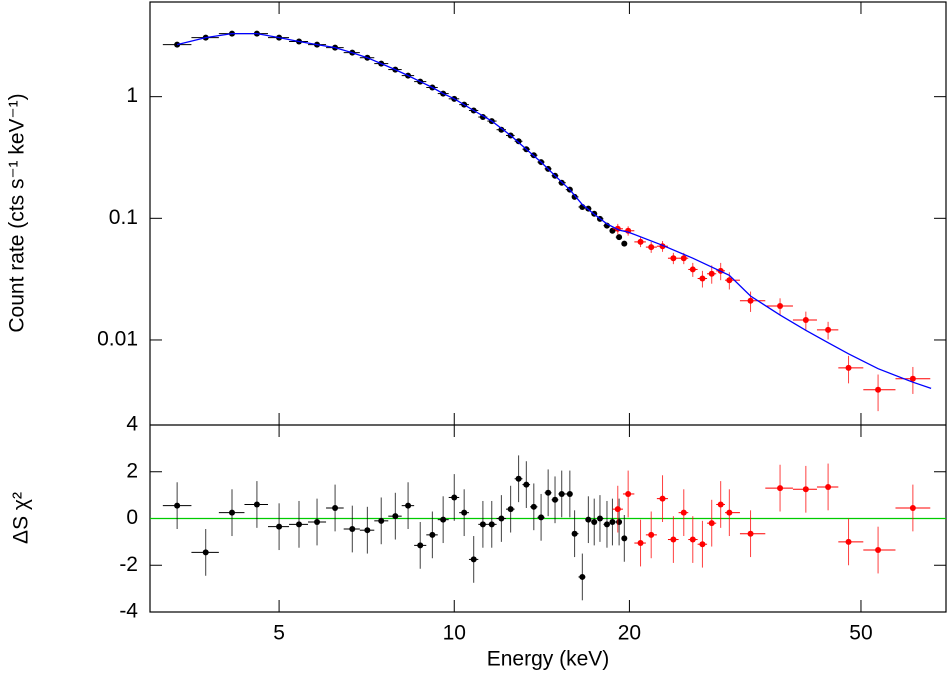 The height and width of the screenshot is (678, 949). What do you see at coordinates (123, 217) in the screenshot?
I see `y-tick-label: 0.1` at bounding box center [123, 217].